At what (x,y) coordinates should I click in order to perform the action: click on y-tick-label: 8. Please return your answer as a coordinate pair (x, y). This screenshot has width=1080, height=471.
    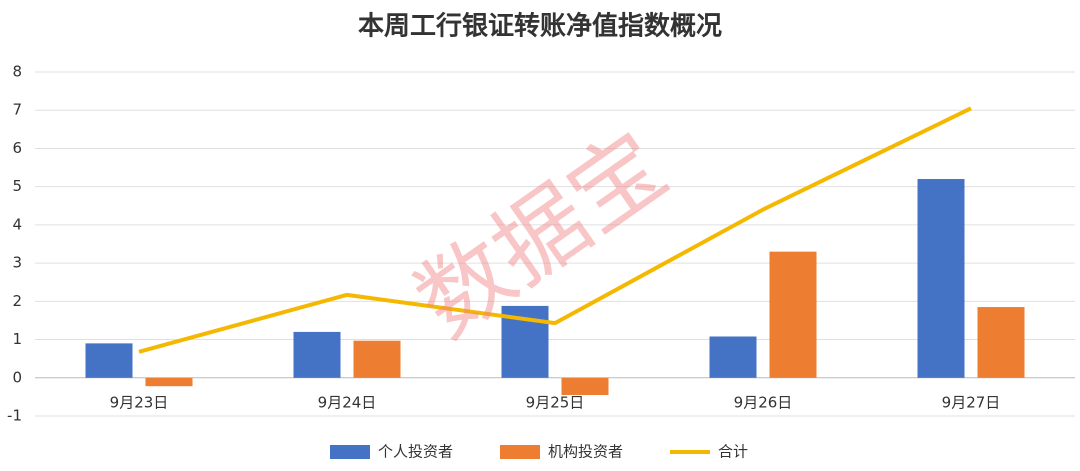
    Looking at the image, I should click on (17, 72).